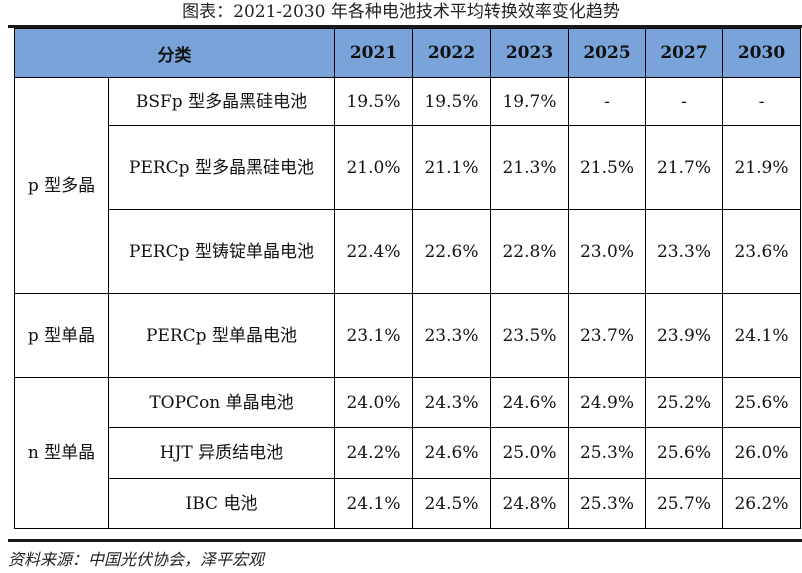 The width and height of the screenshot is (802, 573). What do you see at coordinates (61, 185) in the screenshot?
I see `group-label-p-multi: p 型多晶` at bounding box center [61, 185].